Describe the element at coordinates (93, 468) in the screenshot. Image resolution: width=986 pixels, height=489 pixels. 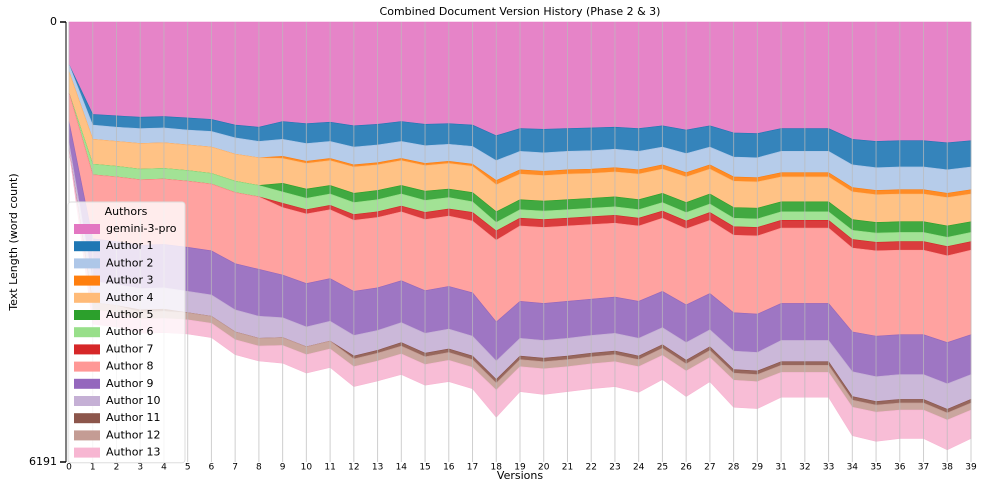
I see `x-tick-label: 1` at that location.